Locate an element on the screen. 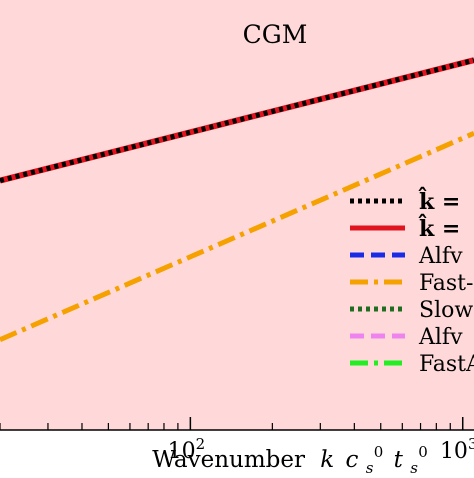 The width and height of the screenshot is (474, 478). legend-label-4: Slow is located at coordinates (446, 310).